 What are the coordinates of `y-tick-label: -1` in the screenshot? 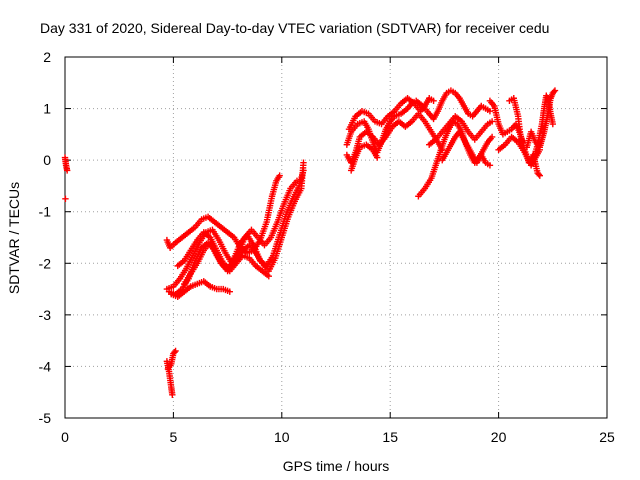 It's located at (45, 212).